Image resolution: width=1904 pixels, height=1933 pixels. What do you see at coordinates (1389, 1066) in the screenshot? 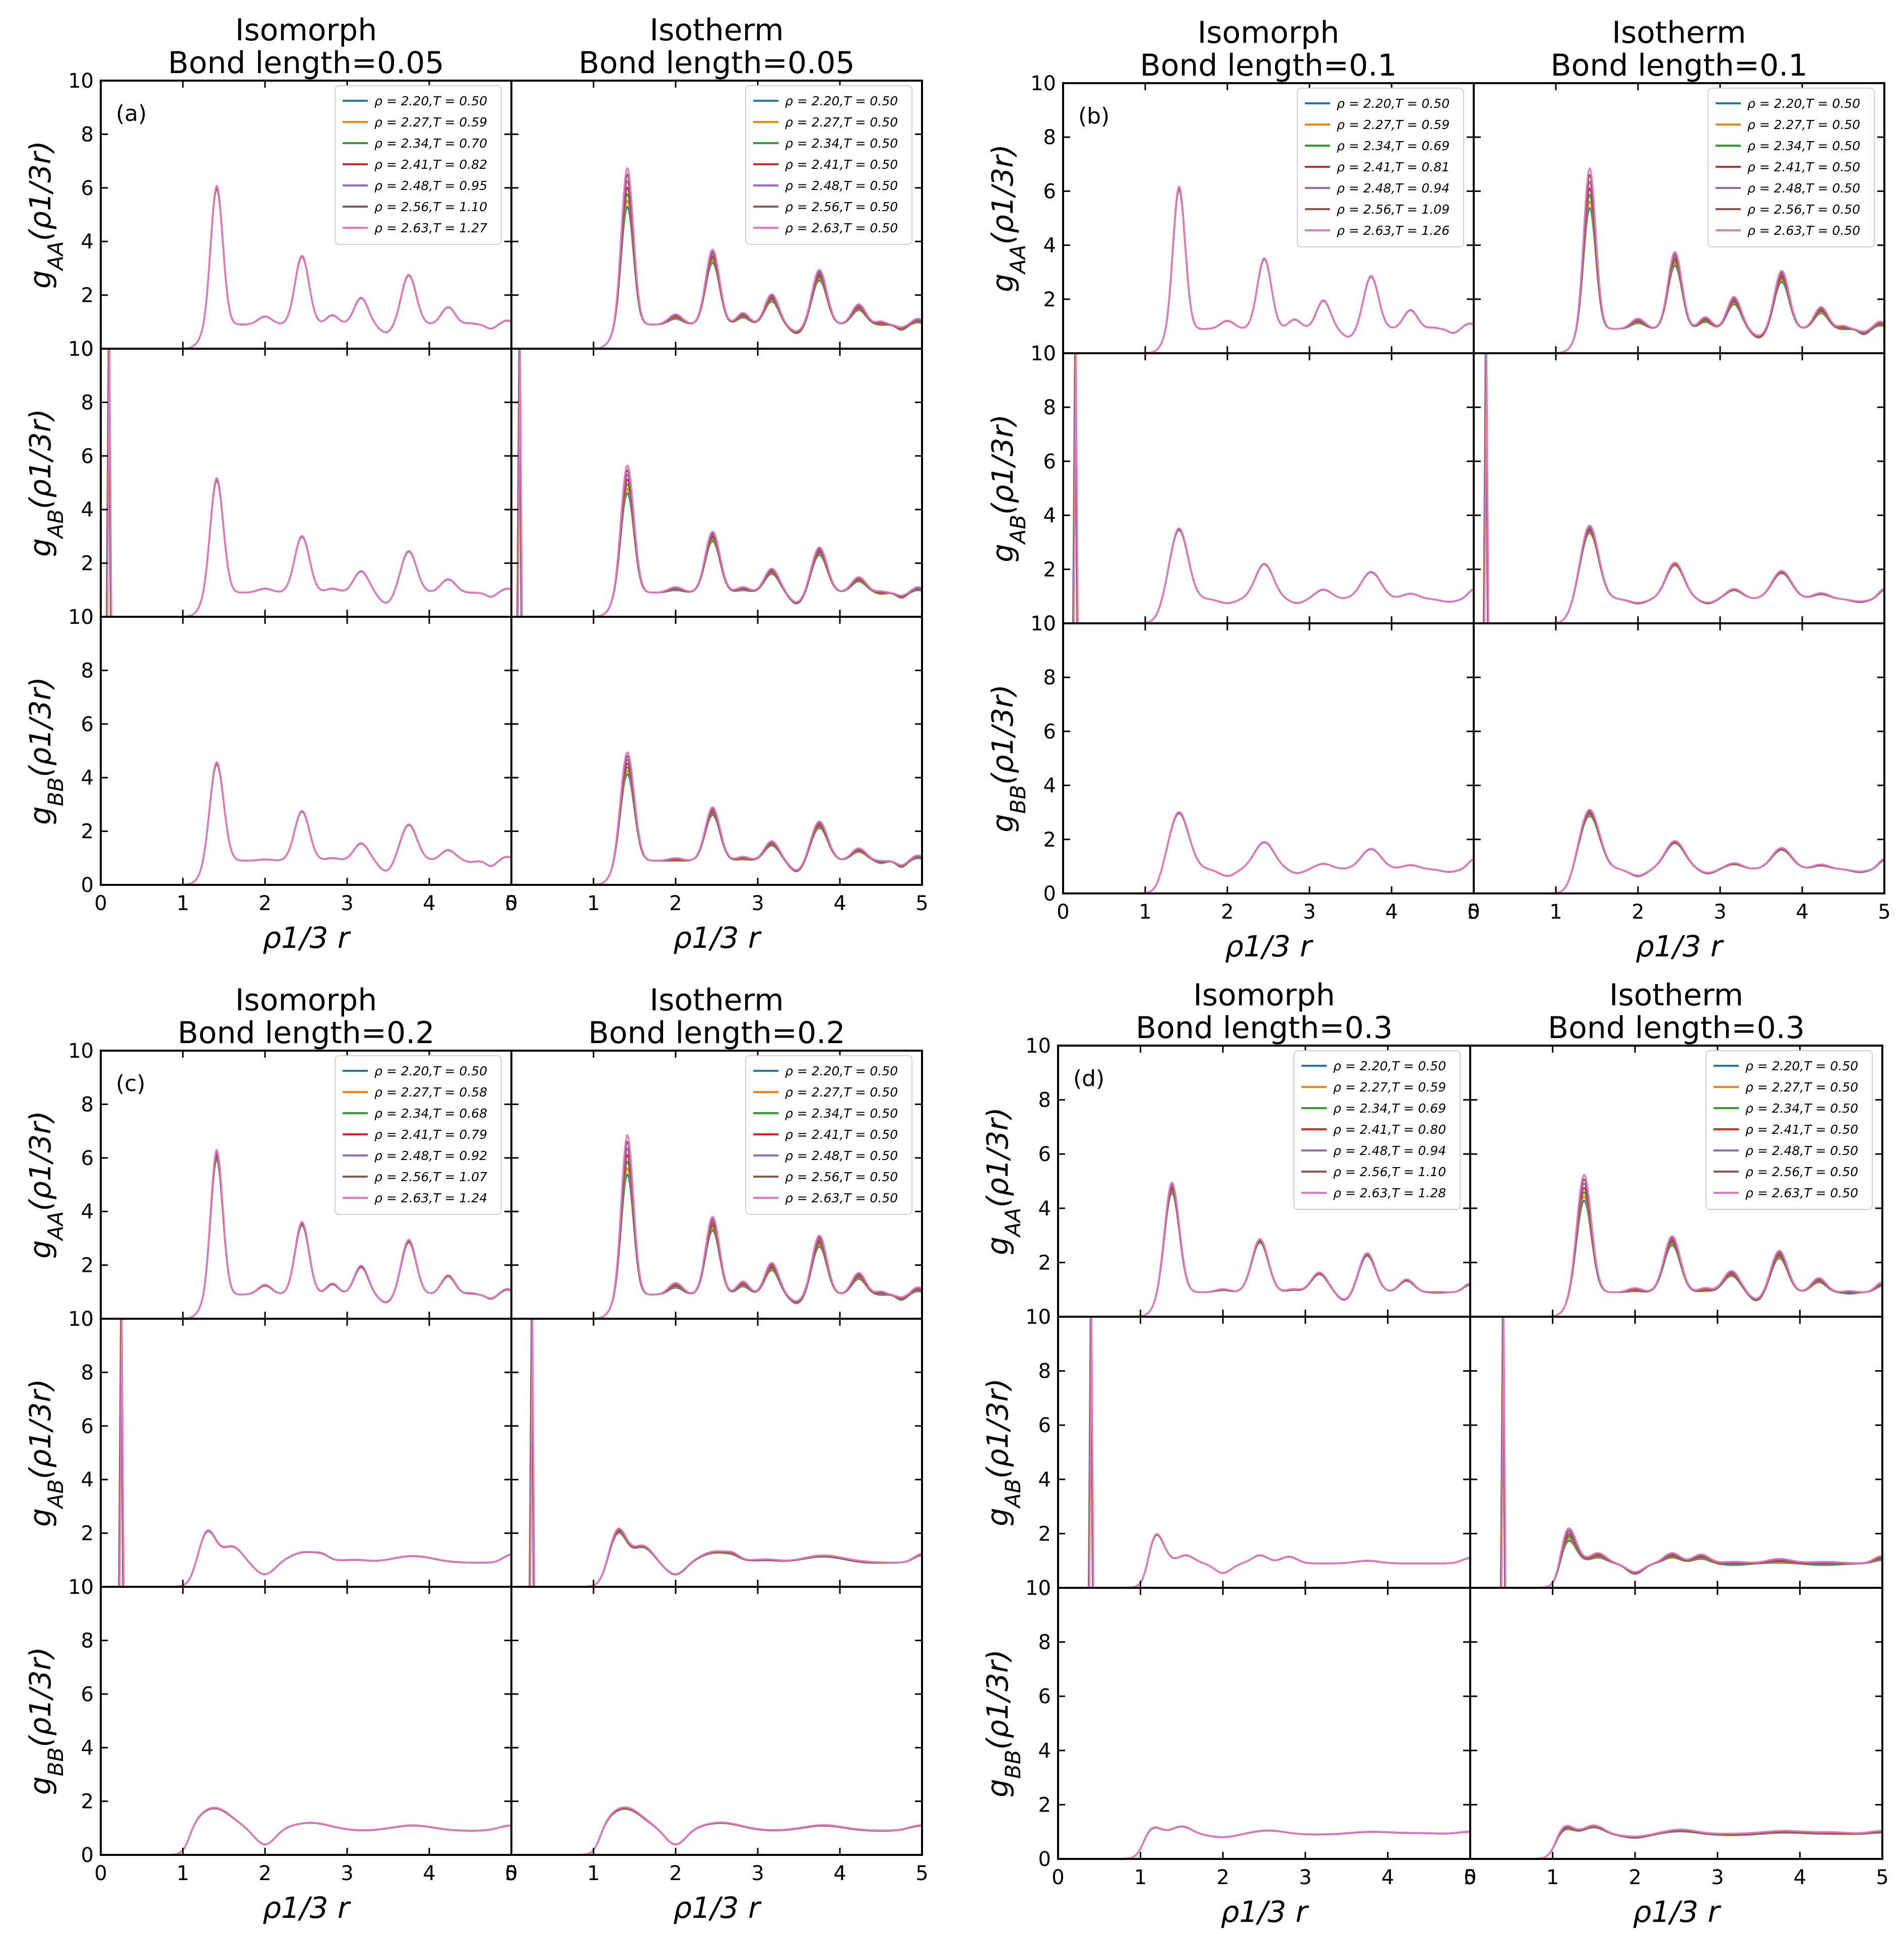
I see `legend-entry: ρ = 2.20,T = 0.50` at bounding box center [1389, 1066].